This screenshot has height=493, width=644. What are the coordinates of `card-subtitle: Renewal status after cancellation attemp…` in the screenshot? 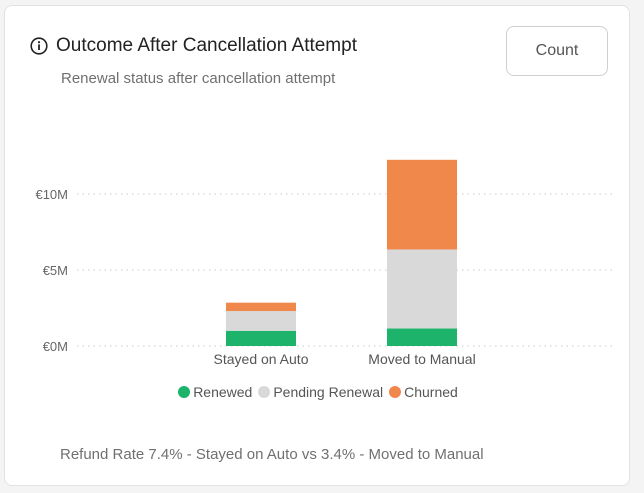 It's located at (198, 78).